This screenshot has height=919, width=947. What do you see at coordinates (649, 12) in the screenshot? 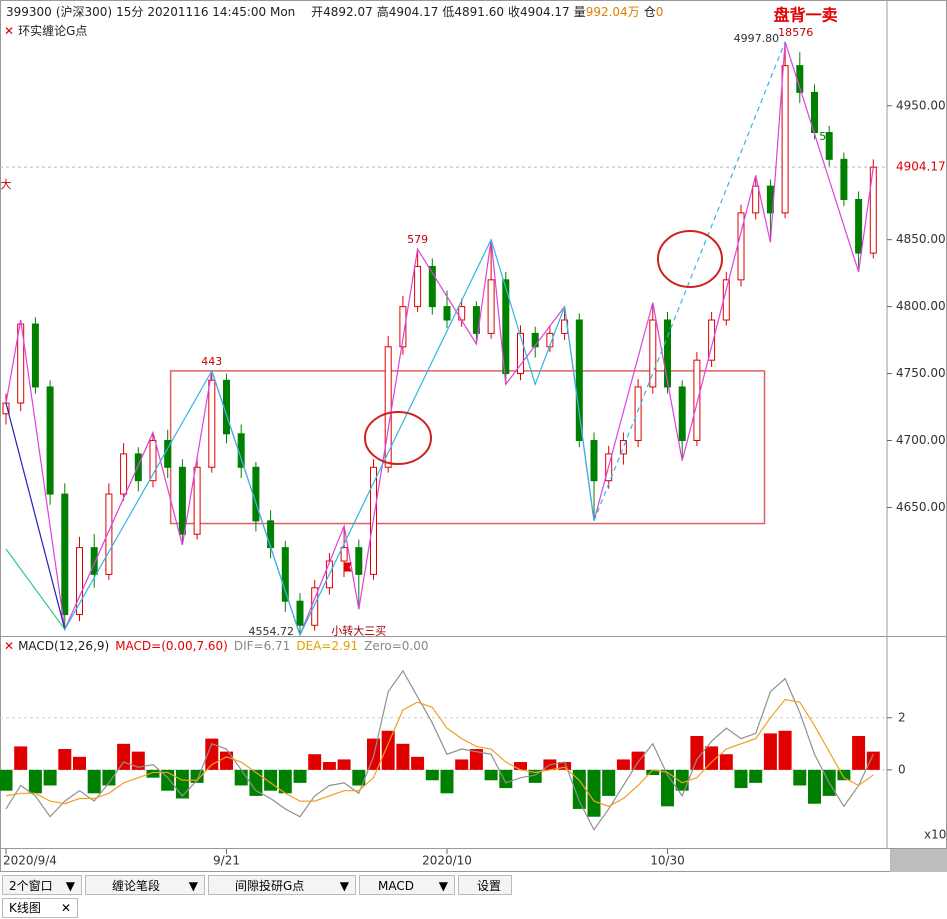
I see `field-label: 仓` at bounding box center [649, 12].